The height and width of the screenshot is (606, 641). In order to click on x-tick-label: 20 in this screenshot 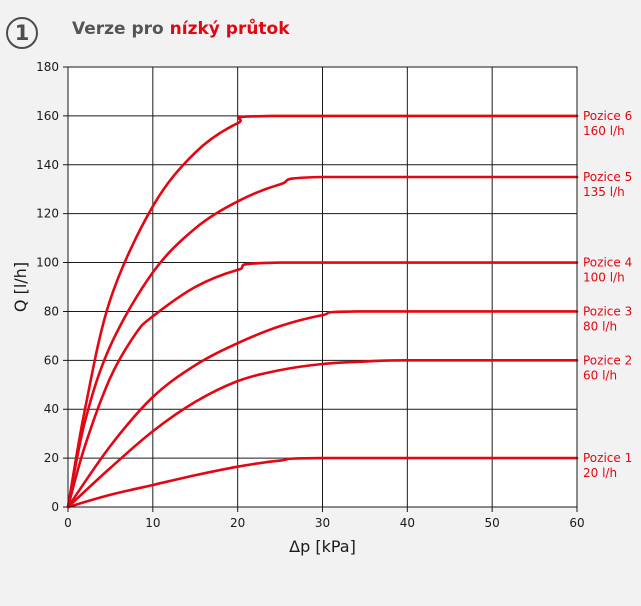, I will do `click(237, 523)`.